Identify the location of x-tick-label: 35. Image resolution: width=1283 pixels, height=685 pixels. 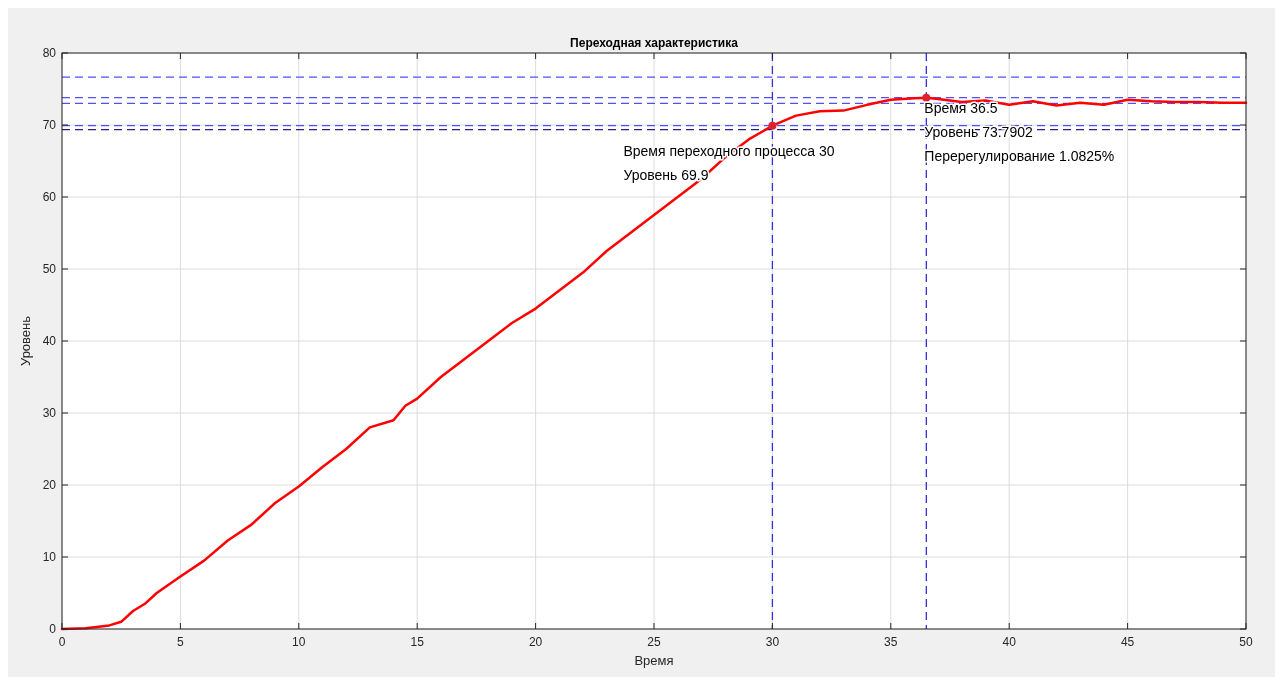
(891, 642).